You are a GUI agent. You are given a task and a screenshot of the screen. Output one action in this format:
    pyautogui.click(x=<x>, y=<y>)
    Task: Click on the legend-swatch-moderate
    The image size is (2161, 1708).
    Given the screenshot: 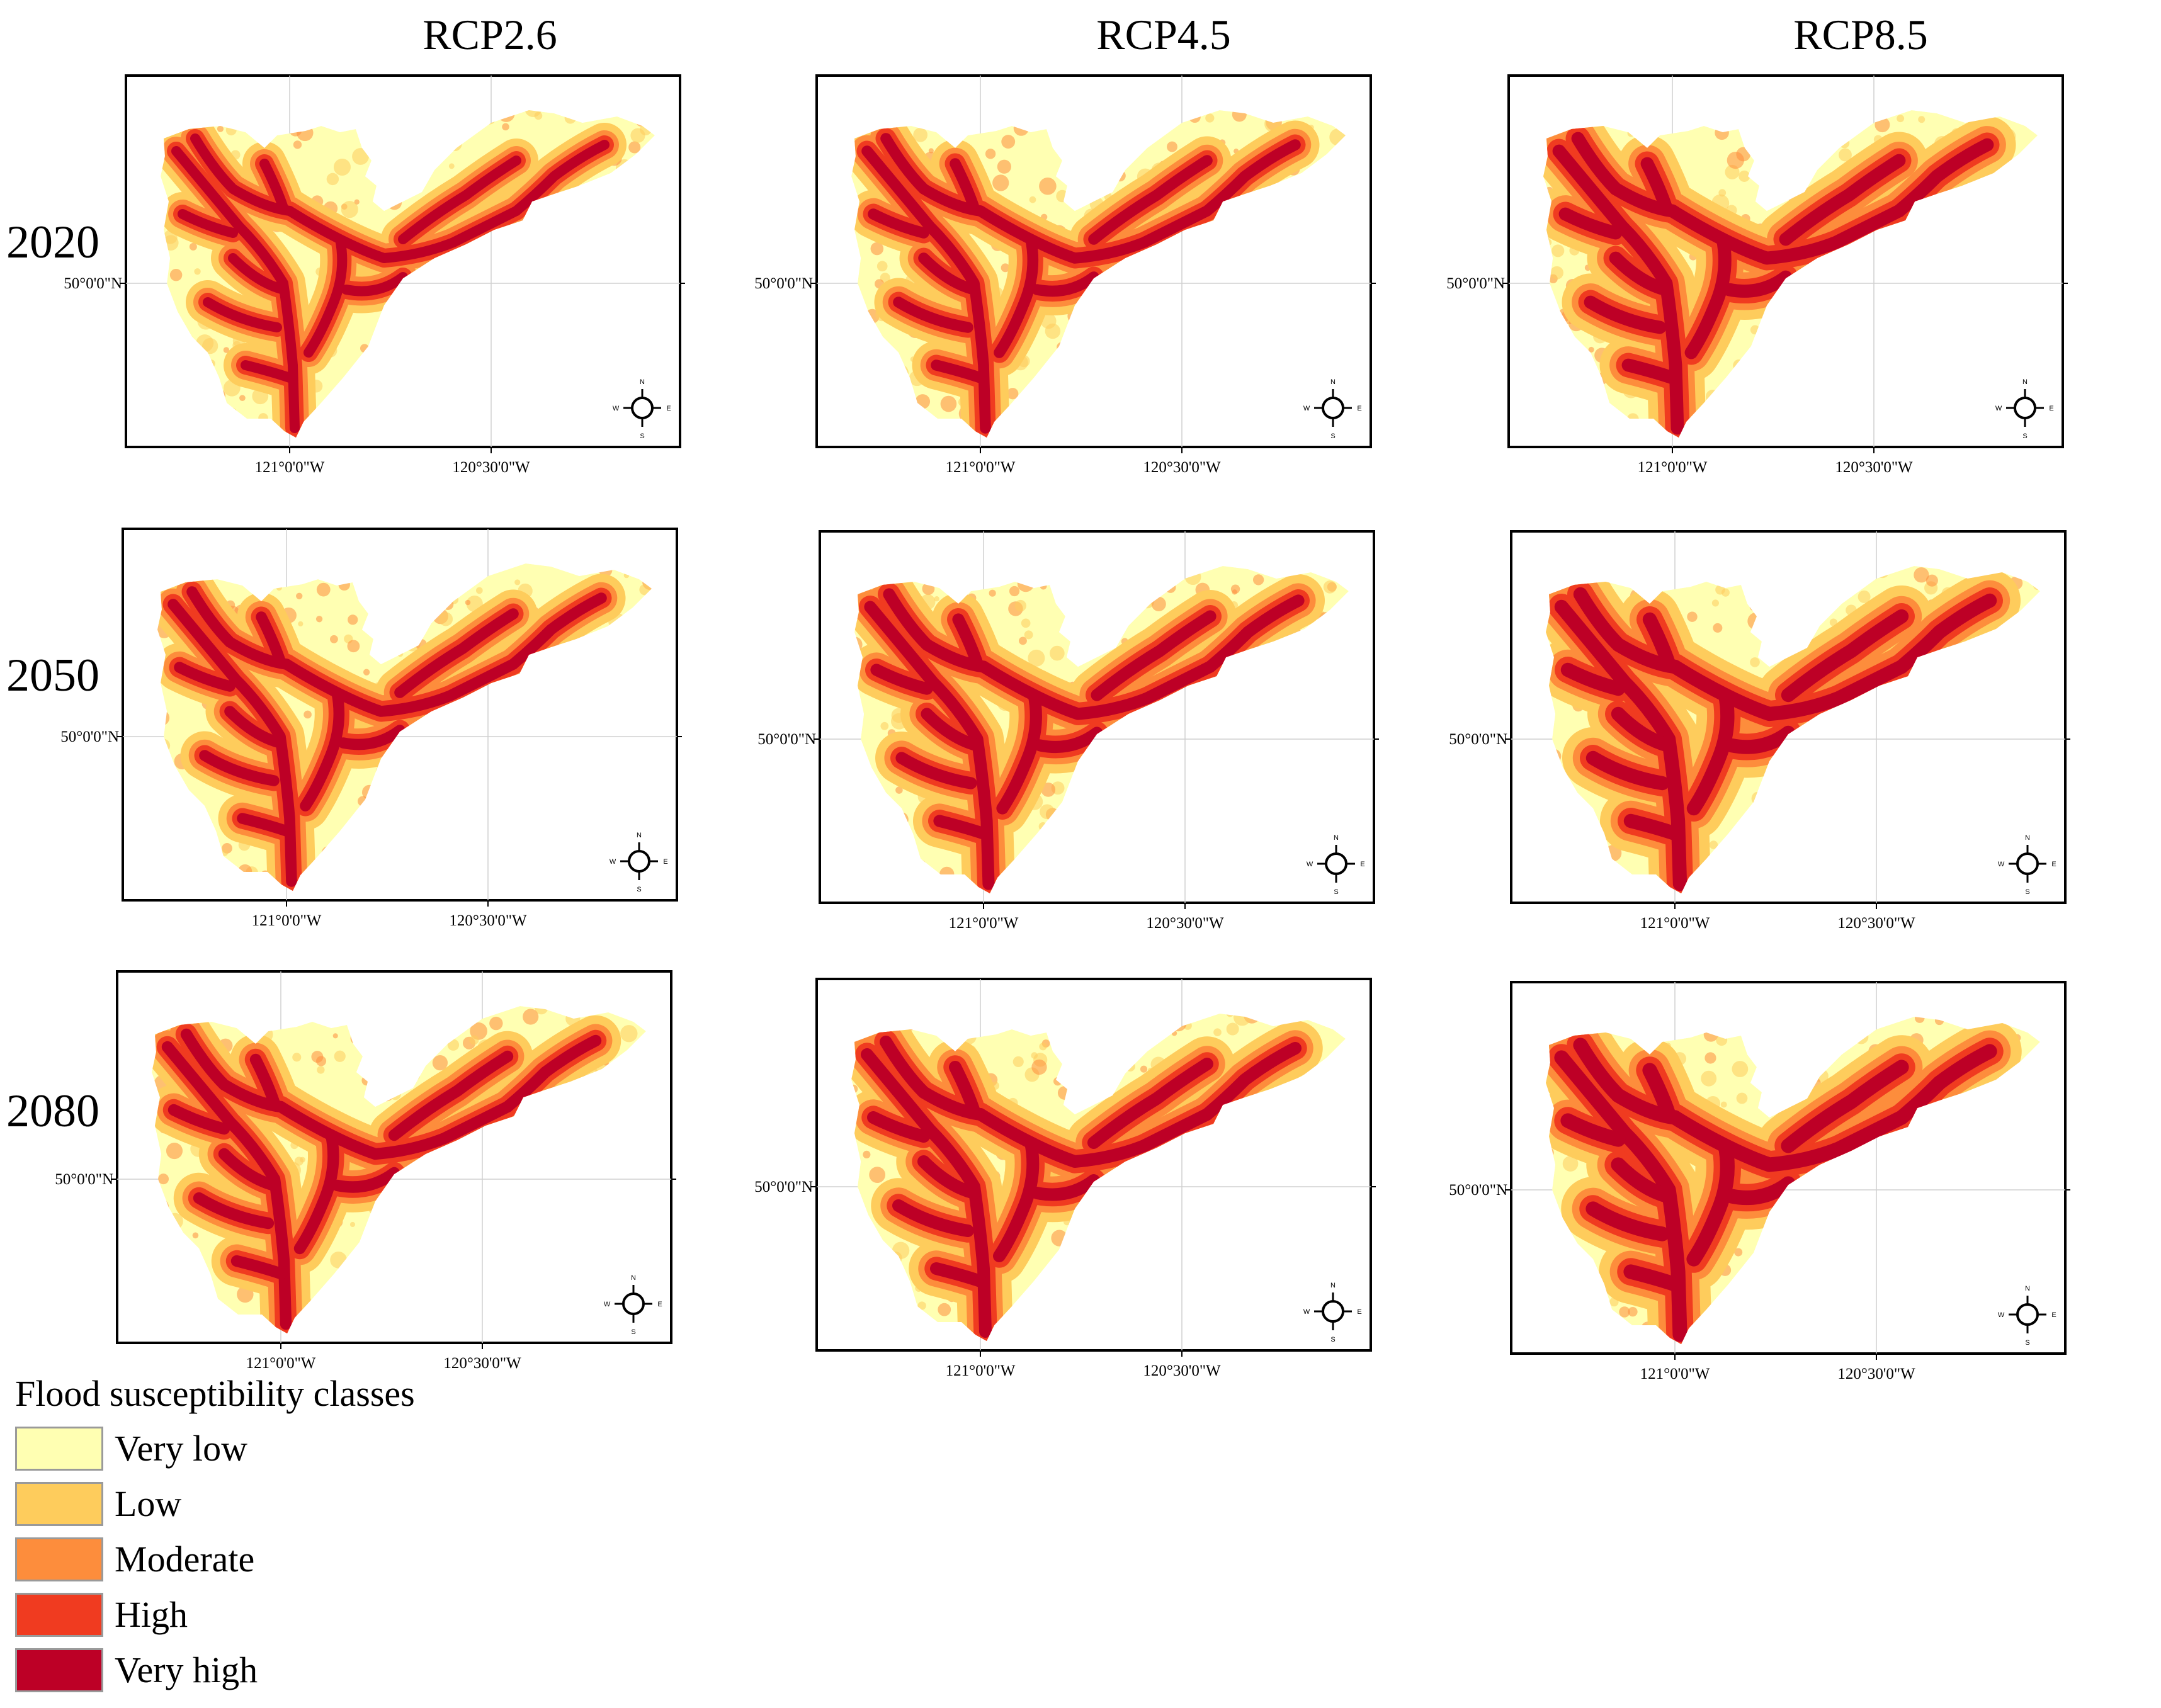 What is the action you would take?
    pyautogui.click(x=59, y=1559)
    